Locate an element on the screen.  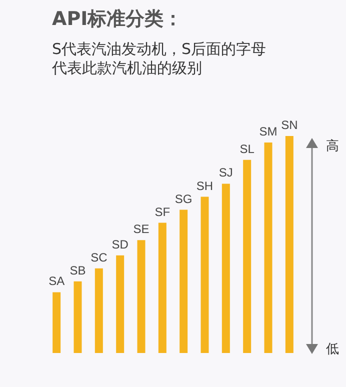
x-tick-label: SF is located at coordinates (162, 211).